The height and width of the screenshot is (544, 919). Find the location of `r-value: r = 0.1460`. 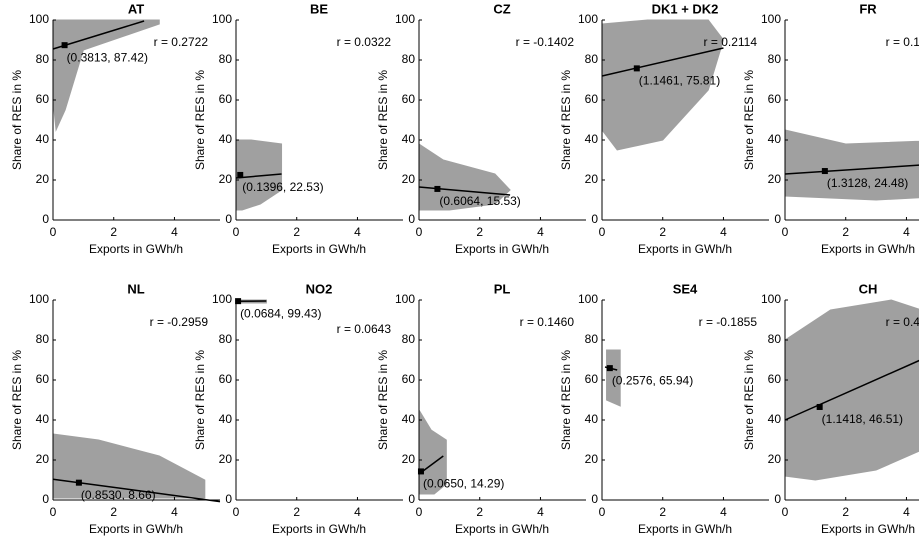

r-value: r = 0.1460 is located at coordinates (547, 322).